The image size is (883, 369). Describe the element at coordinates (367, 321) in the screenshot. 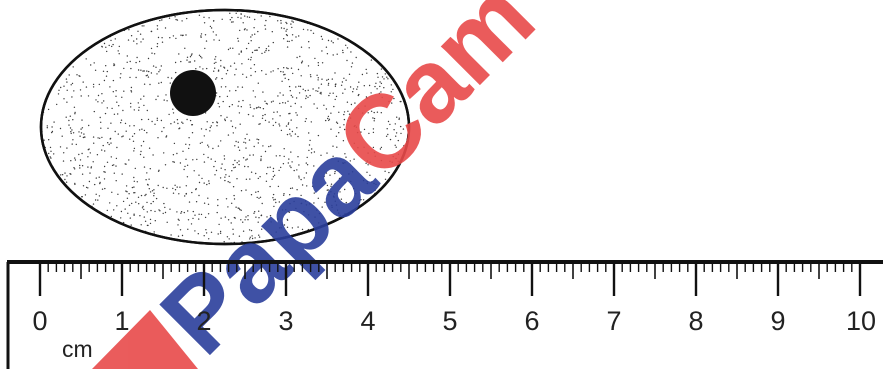

I see `ruler-label: 4` at that location.